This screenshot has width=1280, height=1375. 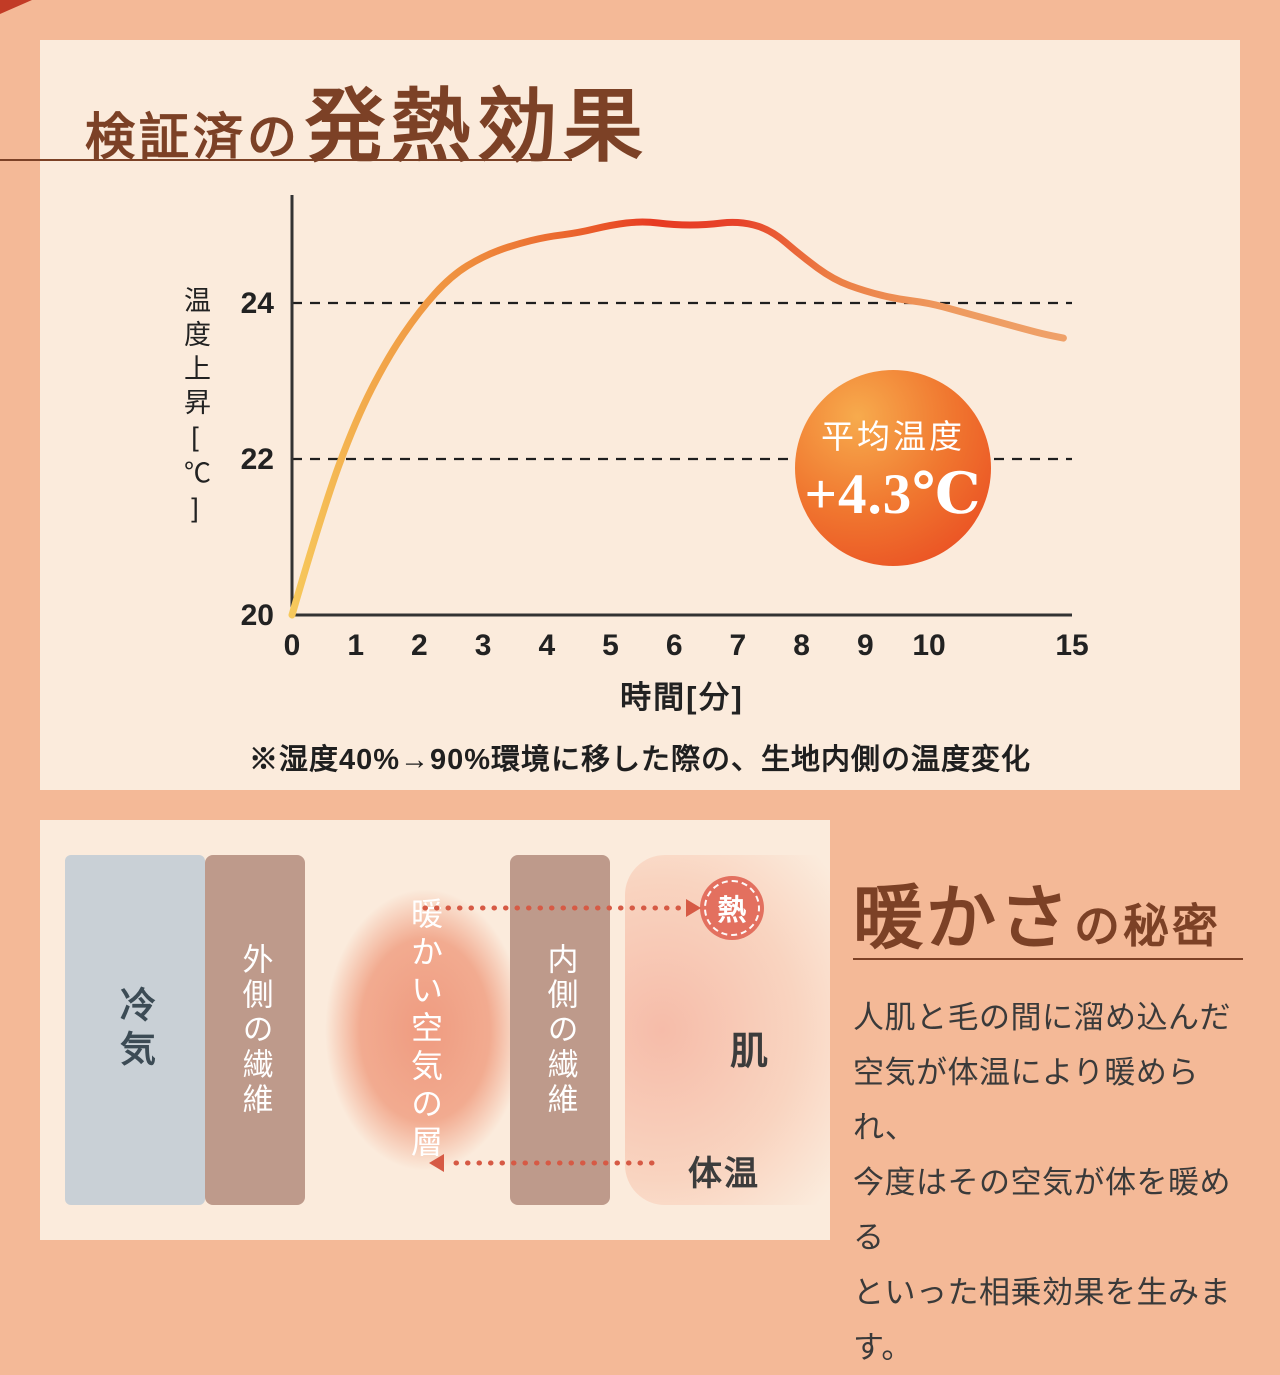 I want to click on body-temperature-label: 体温, so click(x=724, y=1174).